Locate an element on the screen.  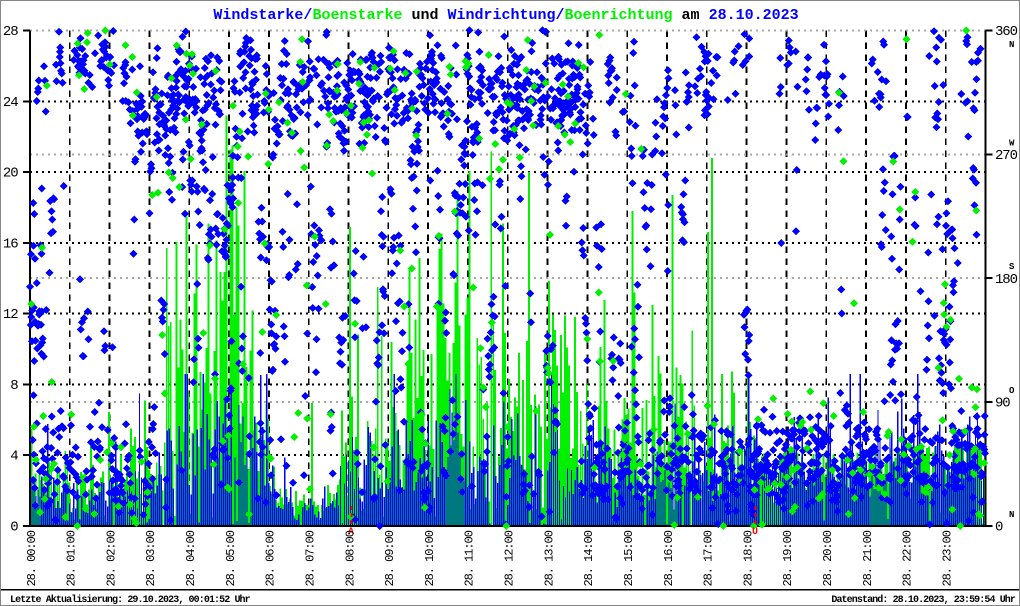
svg-text: S is located at coordinates (1012, 267).